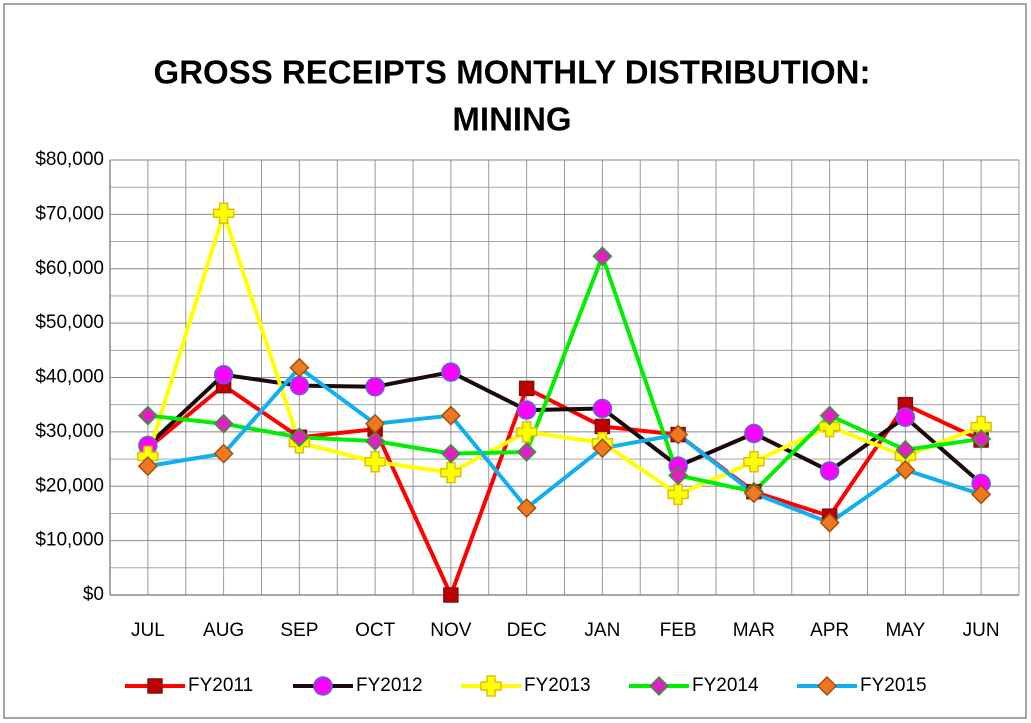 This screenshot has height=723, width=1031. Describe the element at coordinates (725, 685) in the screenshot. I see `legend-label: FY2014` at that location.